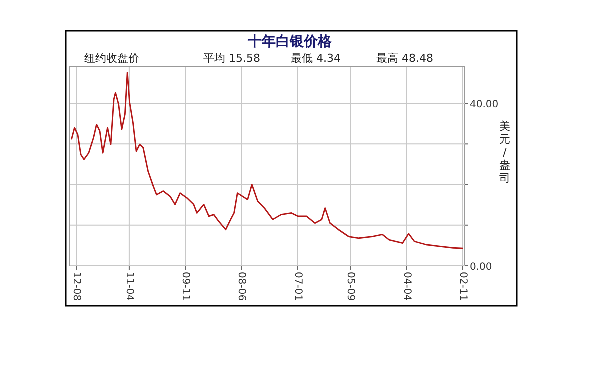 The image size is (596, 372). What do you see at coordinates (290, 42) in the screenshot?
I see `chart-title: 十年白银价格` at bounding box center [290, 42].